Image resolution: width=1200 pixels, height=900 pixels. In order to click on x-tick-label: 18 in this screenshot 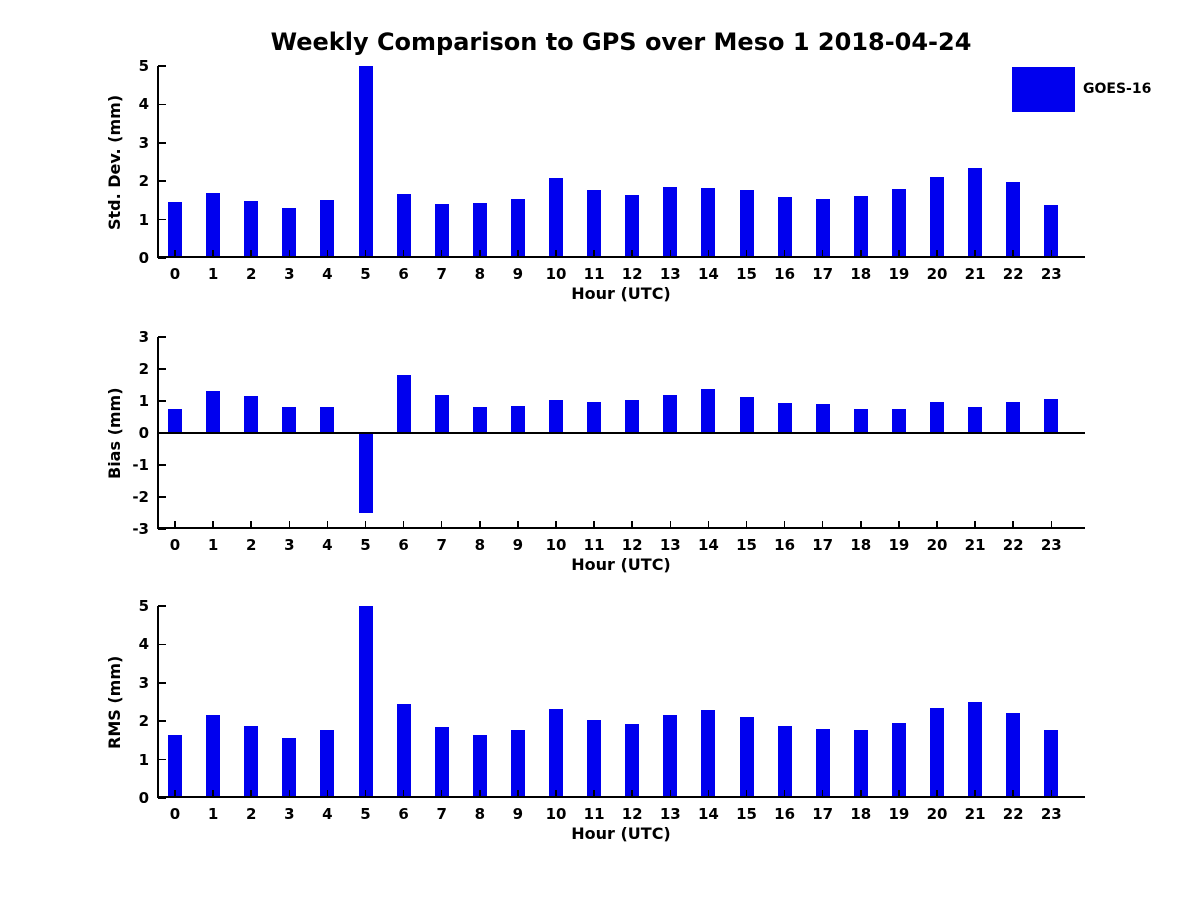, I will do `click(861, 274)`.